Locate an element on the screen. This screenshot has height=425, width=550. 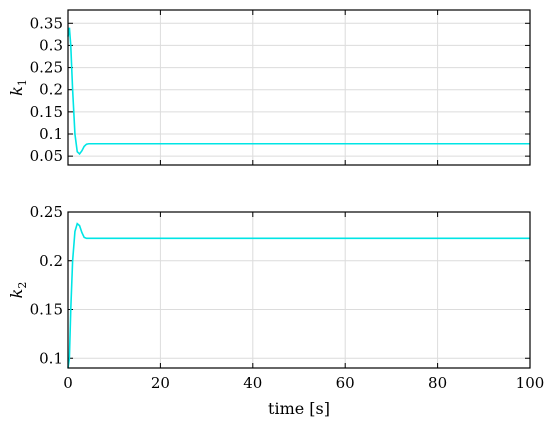
y-tick-label: 0.35 is located at coordinates (46, 23).